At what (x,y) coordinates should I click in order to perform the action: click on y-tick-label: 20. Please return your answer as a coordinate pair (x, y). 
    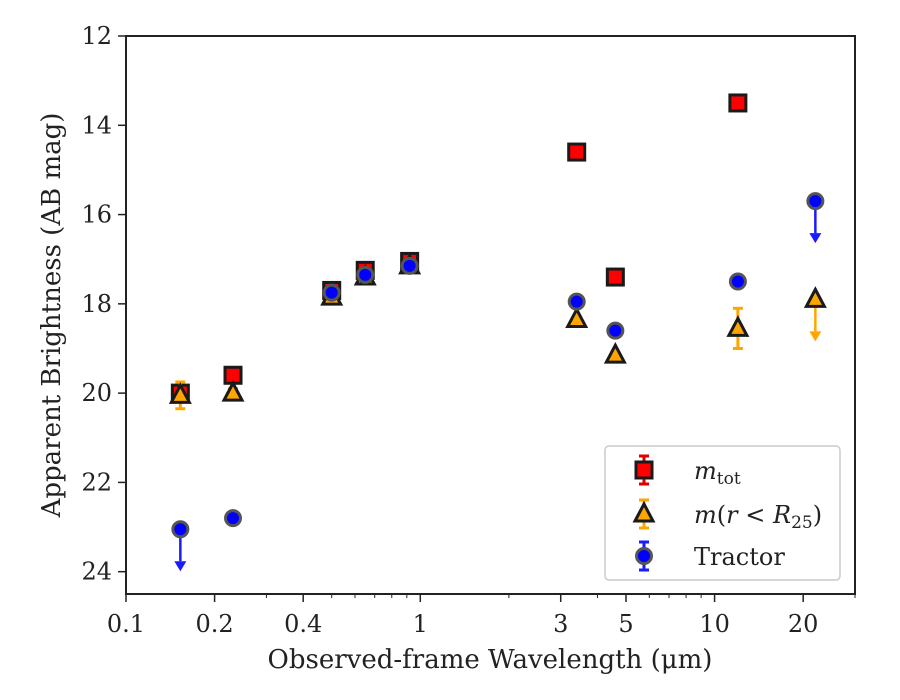
    Looking at the image, I should click on (96, 393).